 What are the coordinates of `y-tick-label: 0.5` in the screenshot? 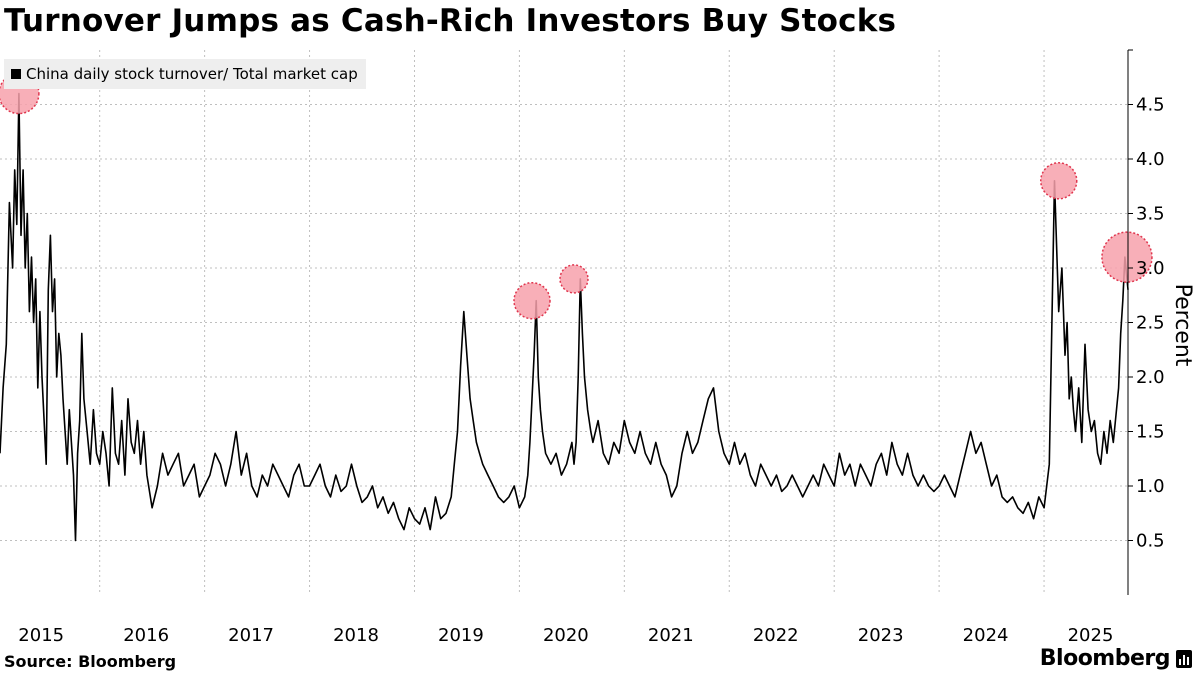 It's located at (1150, 541).